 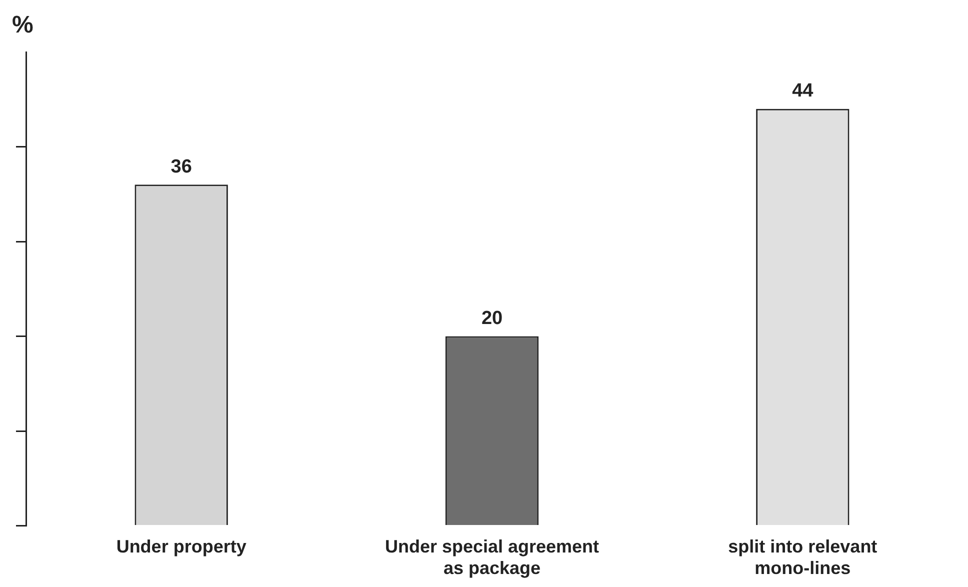 I want to click on x-tick-label: split into relevant mono-lines, so click(x=803, y=557).